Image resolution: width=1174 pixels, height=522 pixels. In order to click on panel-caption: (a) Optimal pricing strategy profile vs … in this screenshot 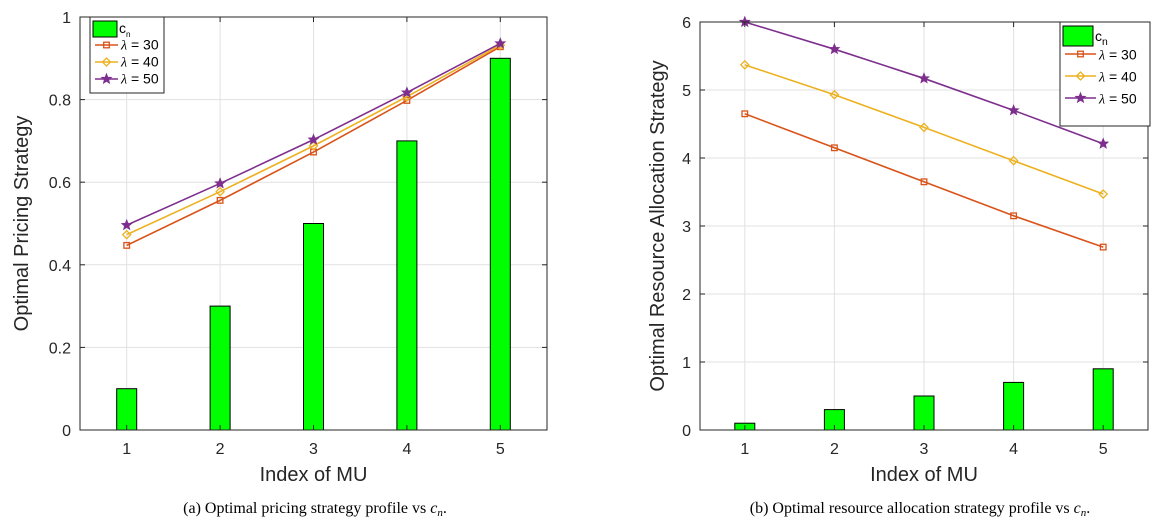, I will do `click(315, 509)`.